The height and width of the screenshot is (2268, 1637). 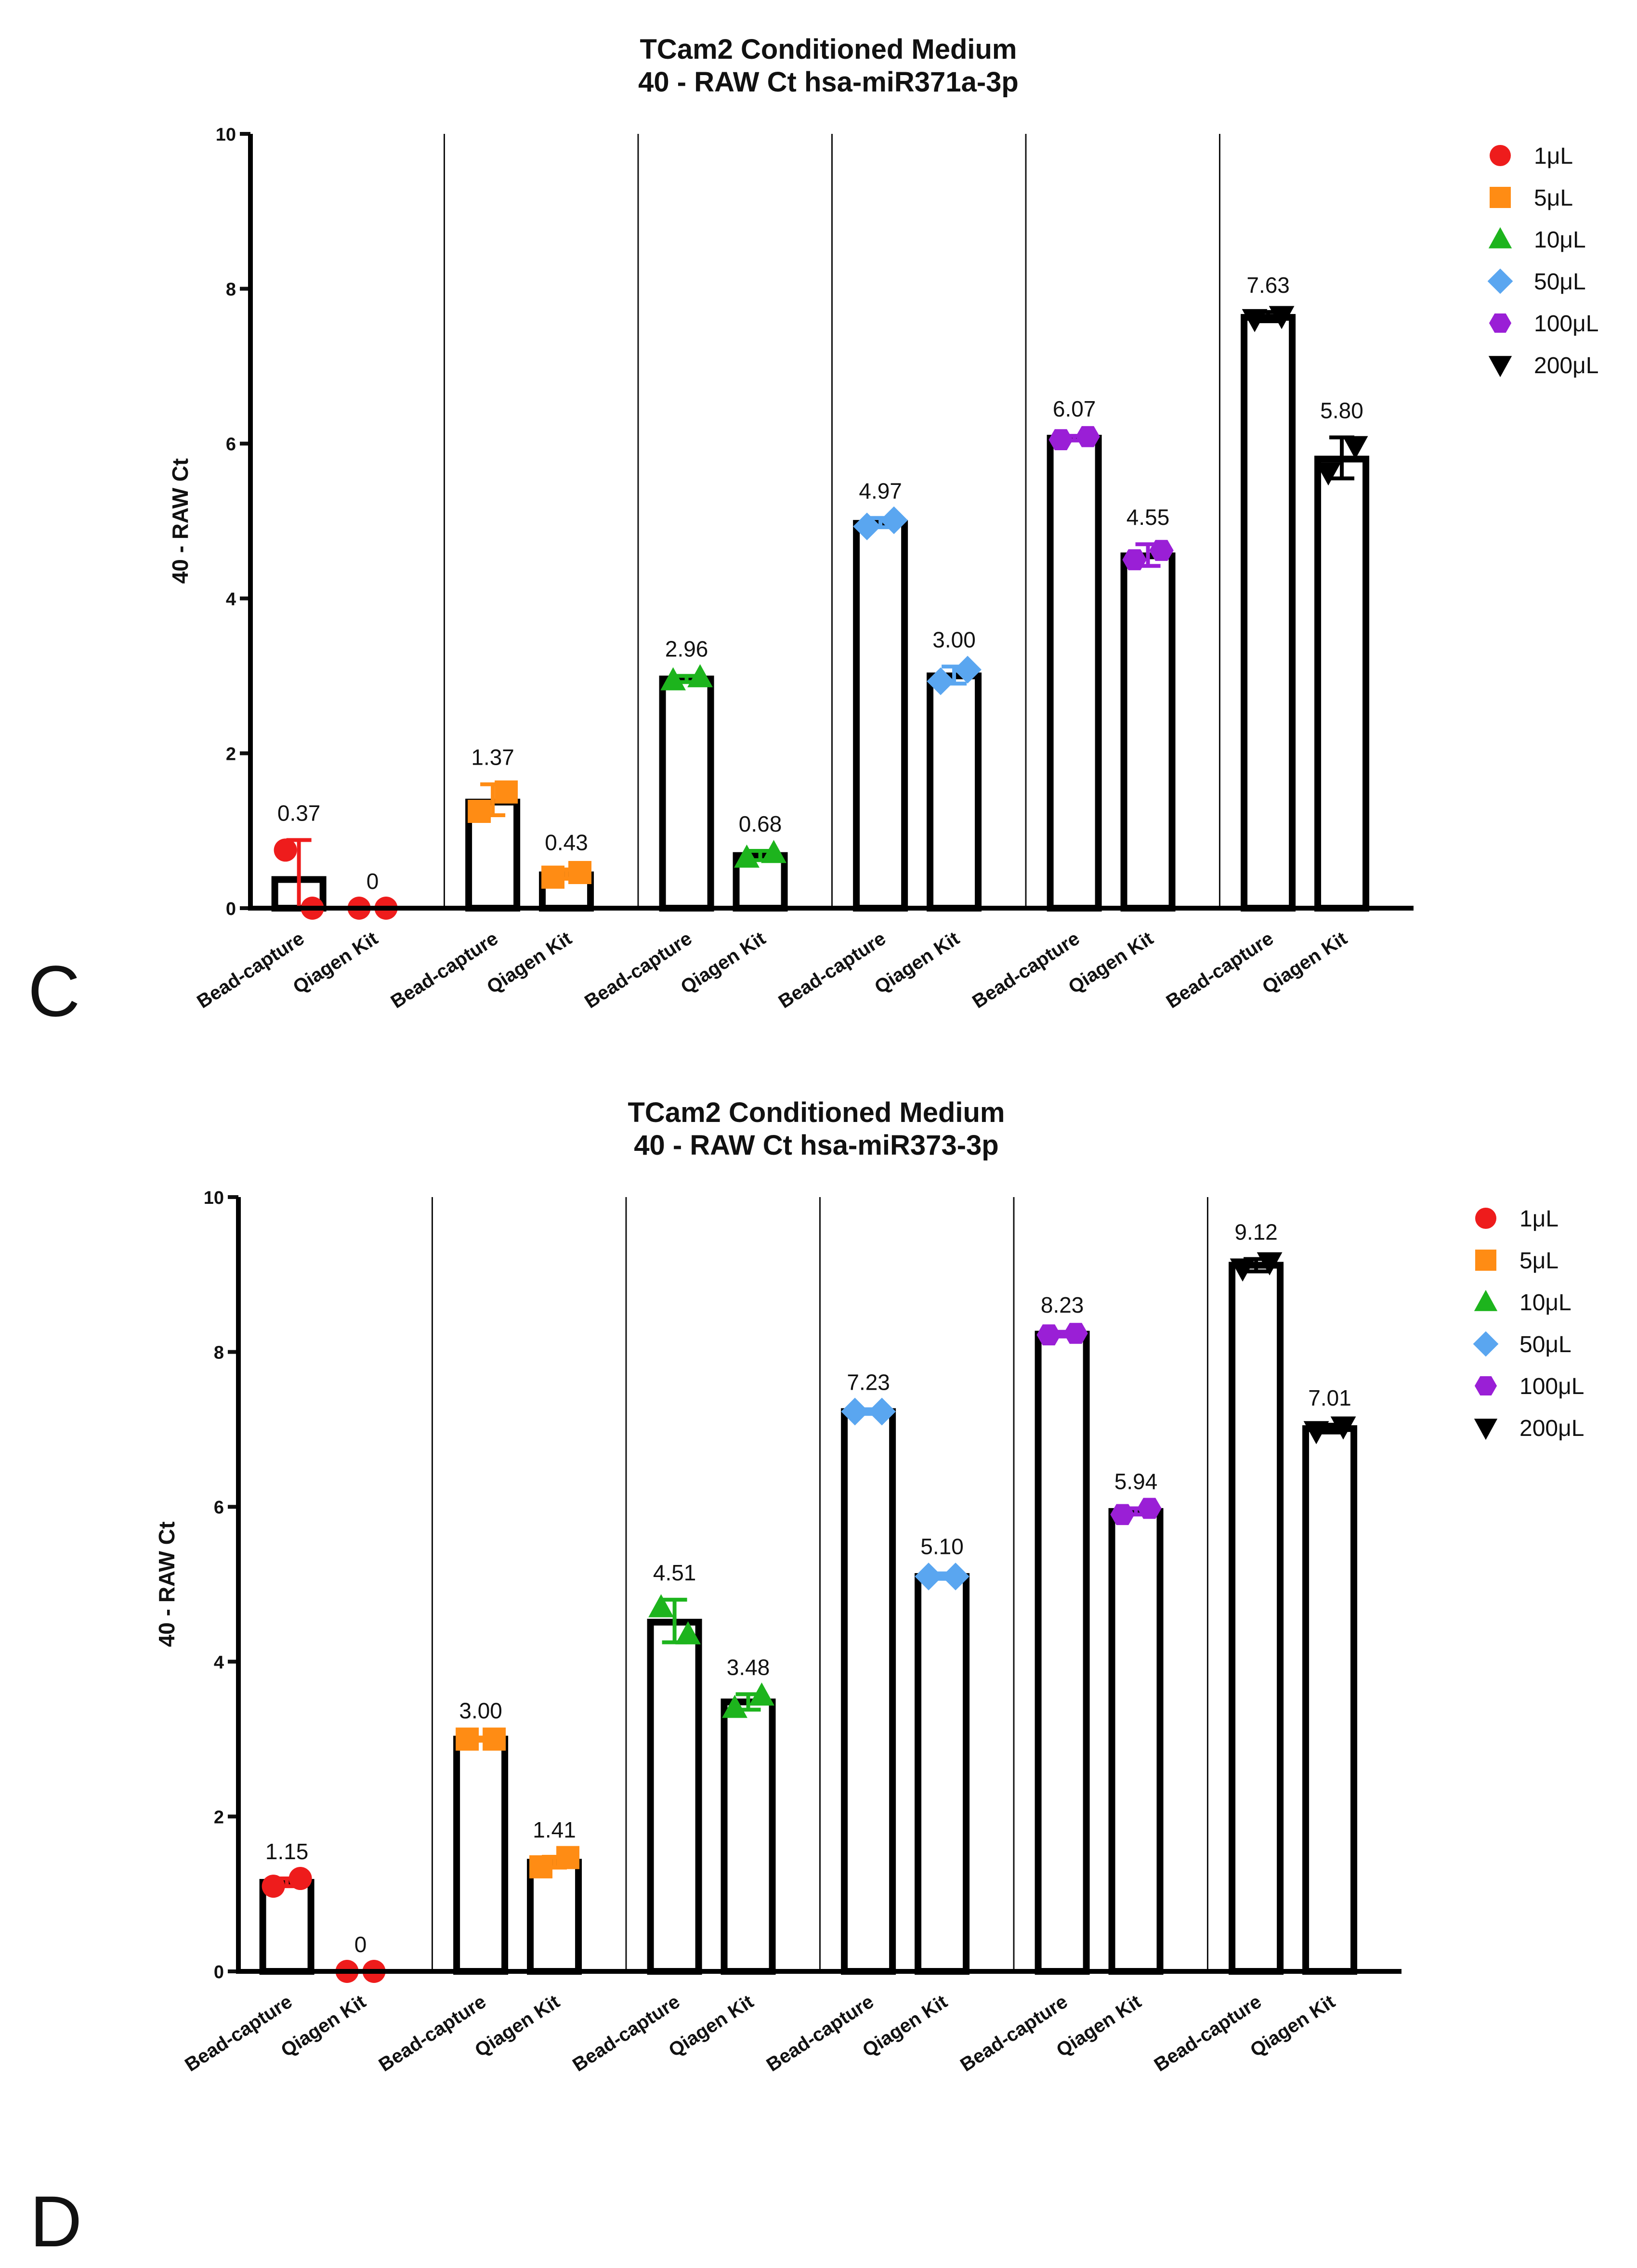 I want to click on data-label: 5.94, so click(x=1136, y=1481).